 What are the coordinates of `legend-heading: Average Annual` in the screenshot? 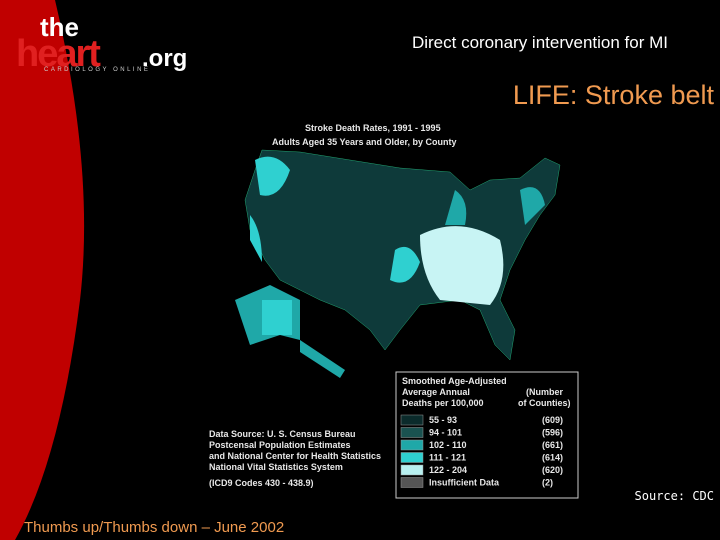 It's located at (436, 392).